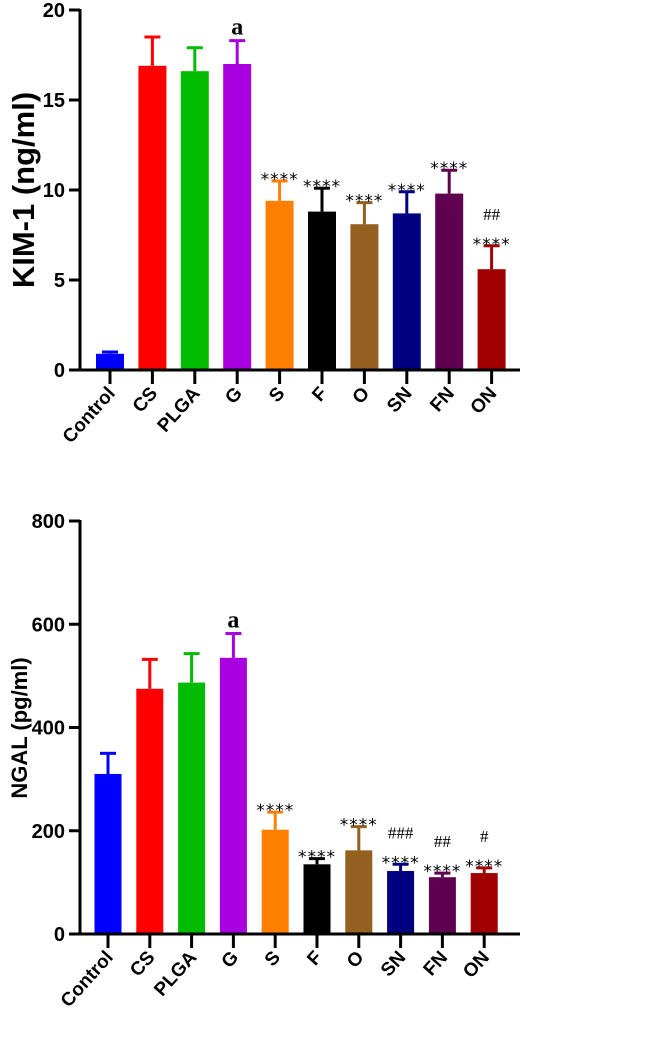 Image resolution: width=645 pixels, height=1038 pixels. I want to click on y-tick-label: 200, so click(48, 832).